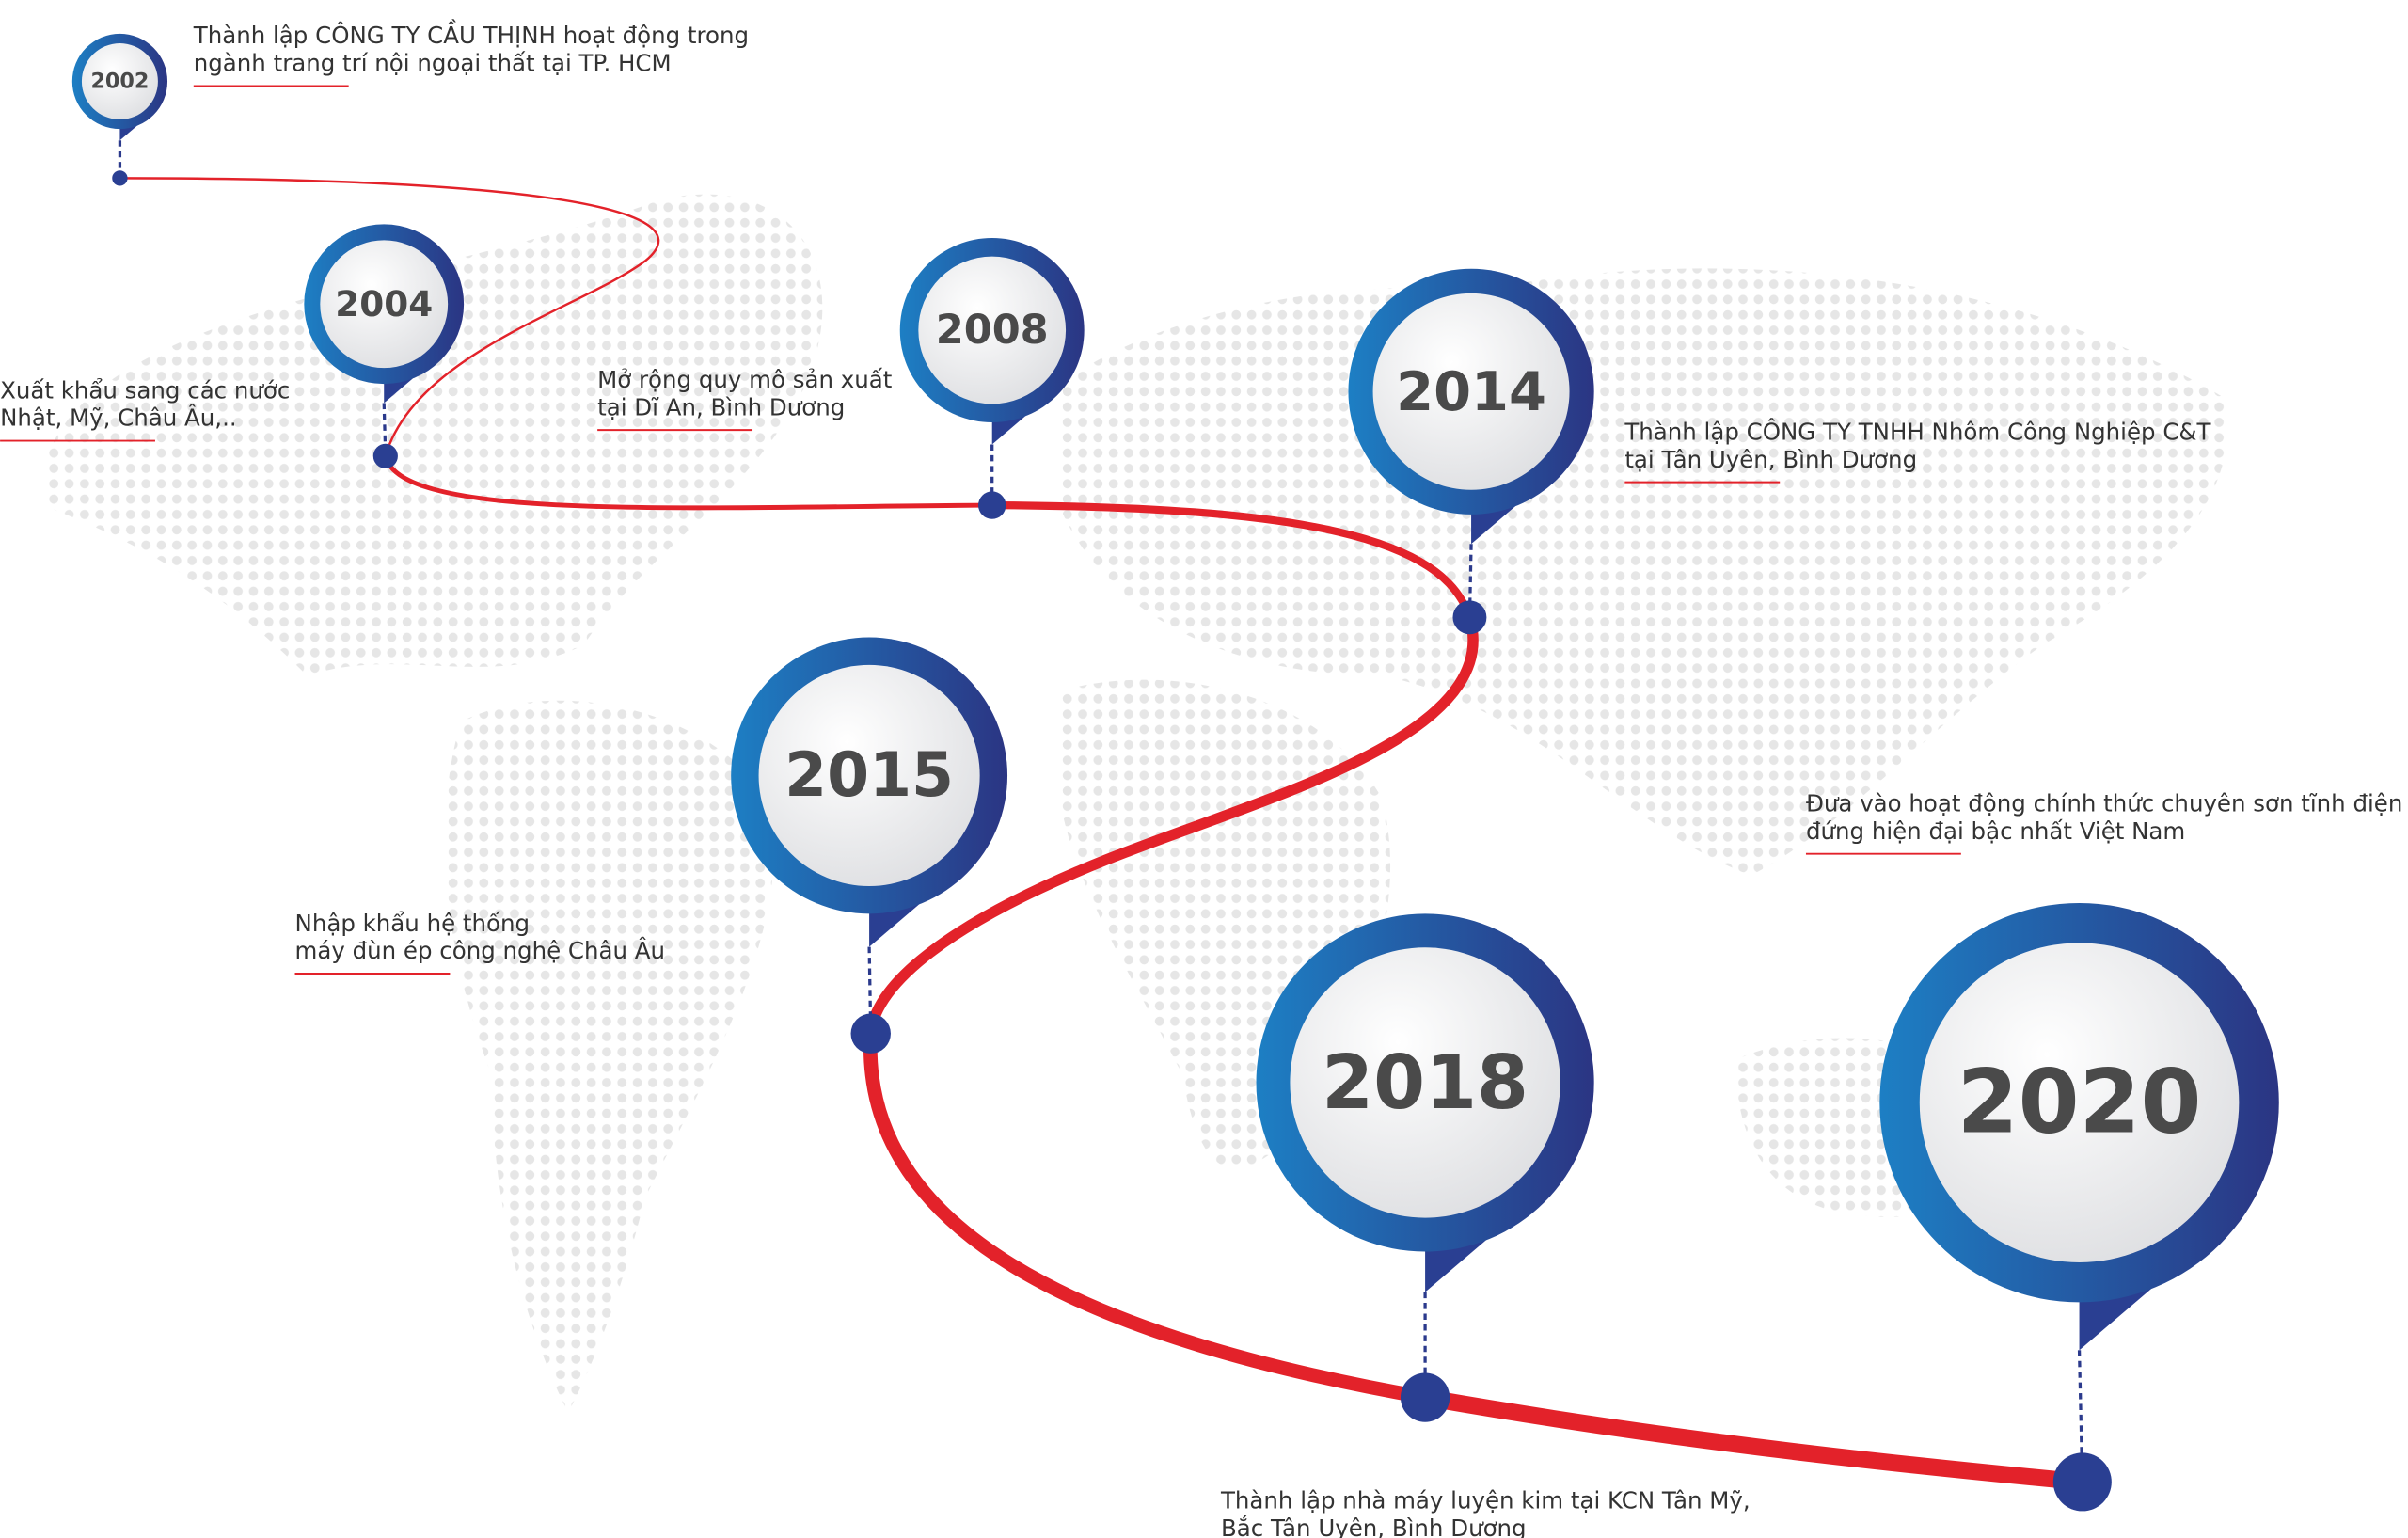 Image resolution: width=2408 pixels, height=1538 pixels. Describe the element at coordinates (145, 390) in the screenshot. I see `description-line: Xuất khẩu sang các nước` at that location.